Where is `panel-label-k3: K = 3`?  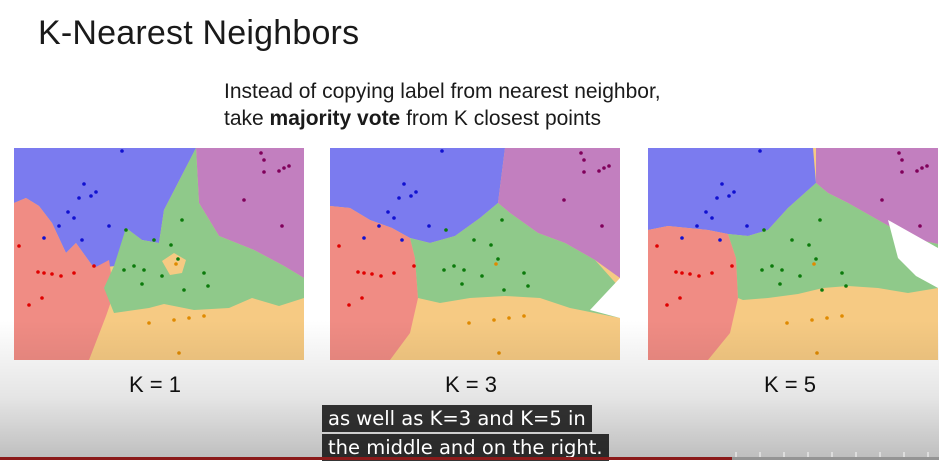 panel-label-k3: K = 3 is located at coordinates (471, 384).